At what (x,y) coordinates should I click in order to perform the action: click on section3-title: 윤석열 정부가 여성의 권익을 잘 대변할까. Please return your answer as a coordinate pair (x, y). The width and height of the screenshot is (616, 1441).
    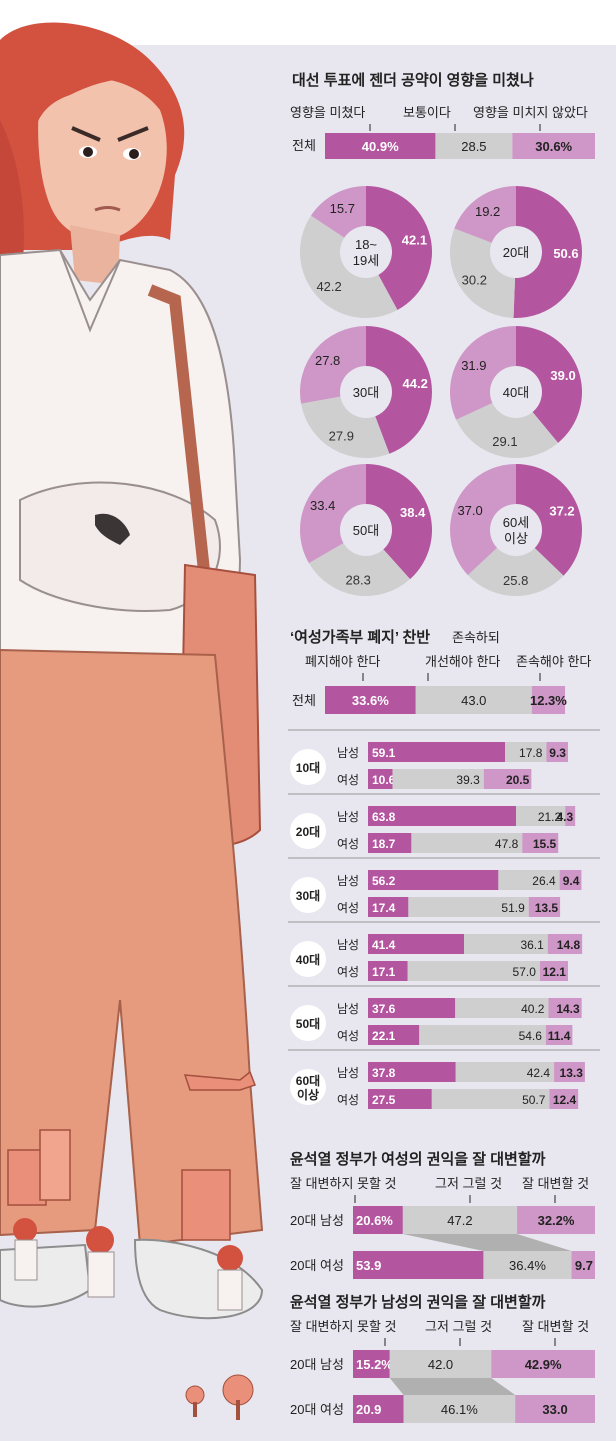
    Looking at the image, I should click on (418, 1159).